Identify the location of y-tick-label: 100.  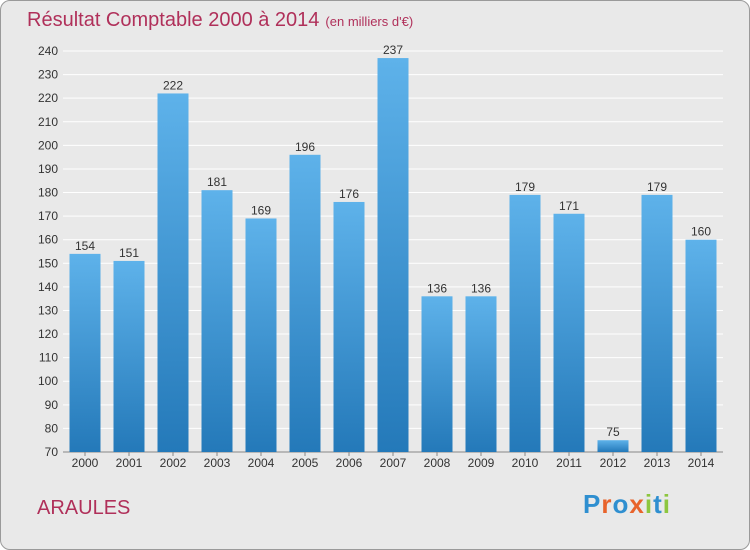
(48, 381).